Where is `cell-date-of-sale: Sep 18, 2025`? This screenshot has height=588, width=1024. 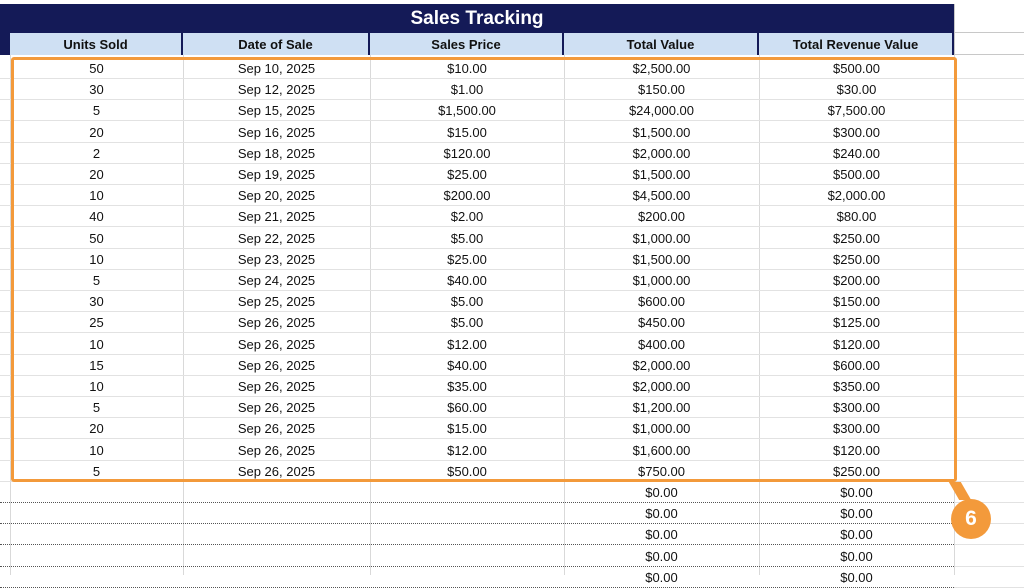
cell-date-of-sale: Sep 18, 2025 is located at coordinates (276, 153).